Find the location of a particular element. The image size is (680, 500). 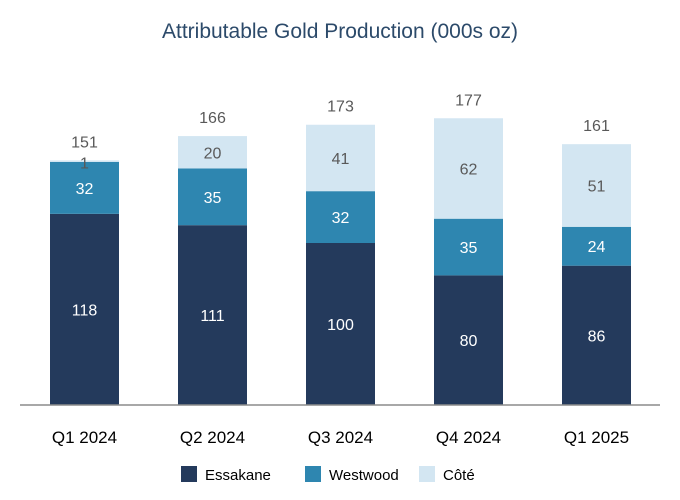

data-label: 111 is located at coordinates (212, 316).